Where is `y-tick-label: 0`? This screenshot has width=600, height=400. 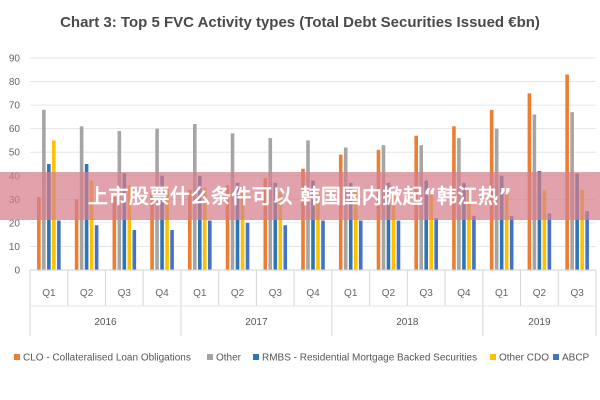
y-tick-label: 0 is located at coordinates (17, 271).